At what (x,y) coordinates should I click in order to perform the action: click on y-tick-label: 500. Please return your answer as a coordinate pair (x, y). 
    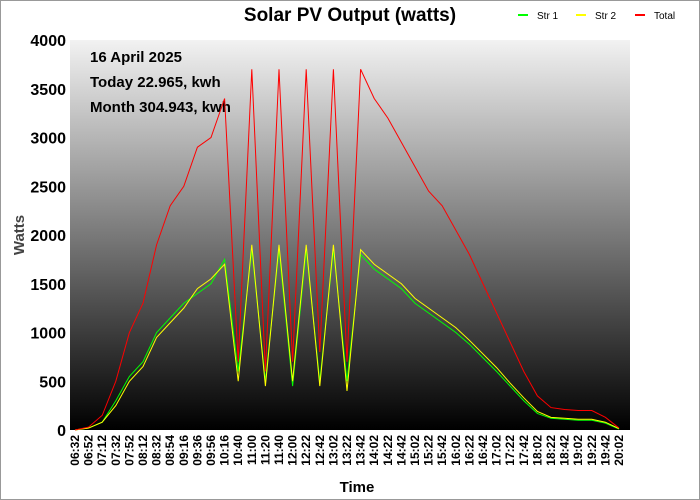
    Looking at the image, I should click on (52, 382).